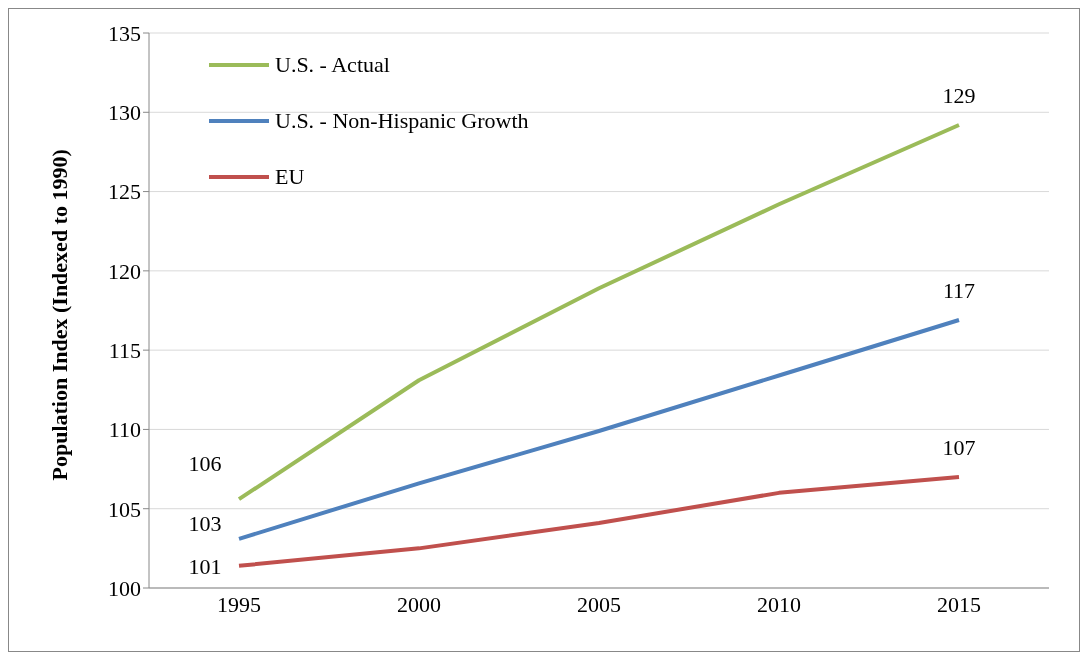 This screenshot has width=1087, height=658. I want to click on x-tick-label: 2000, so click(419, 604).